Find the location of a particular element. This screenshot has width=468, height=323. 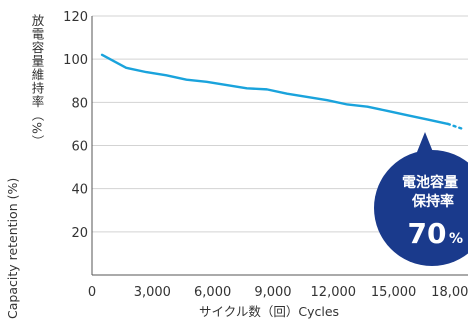

y-tick-label: 120 is located at coordinates (75, 17).